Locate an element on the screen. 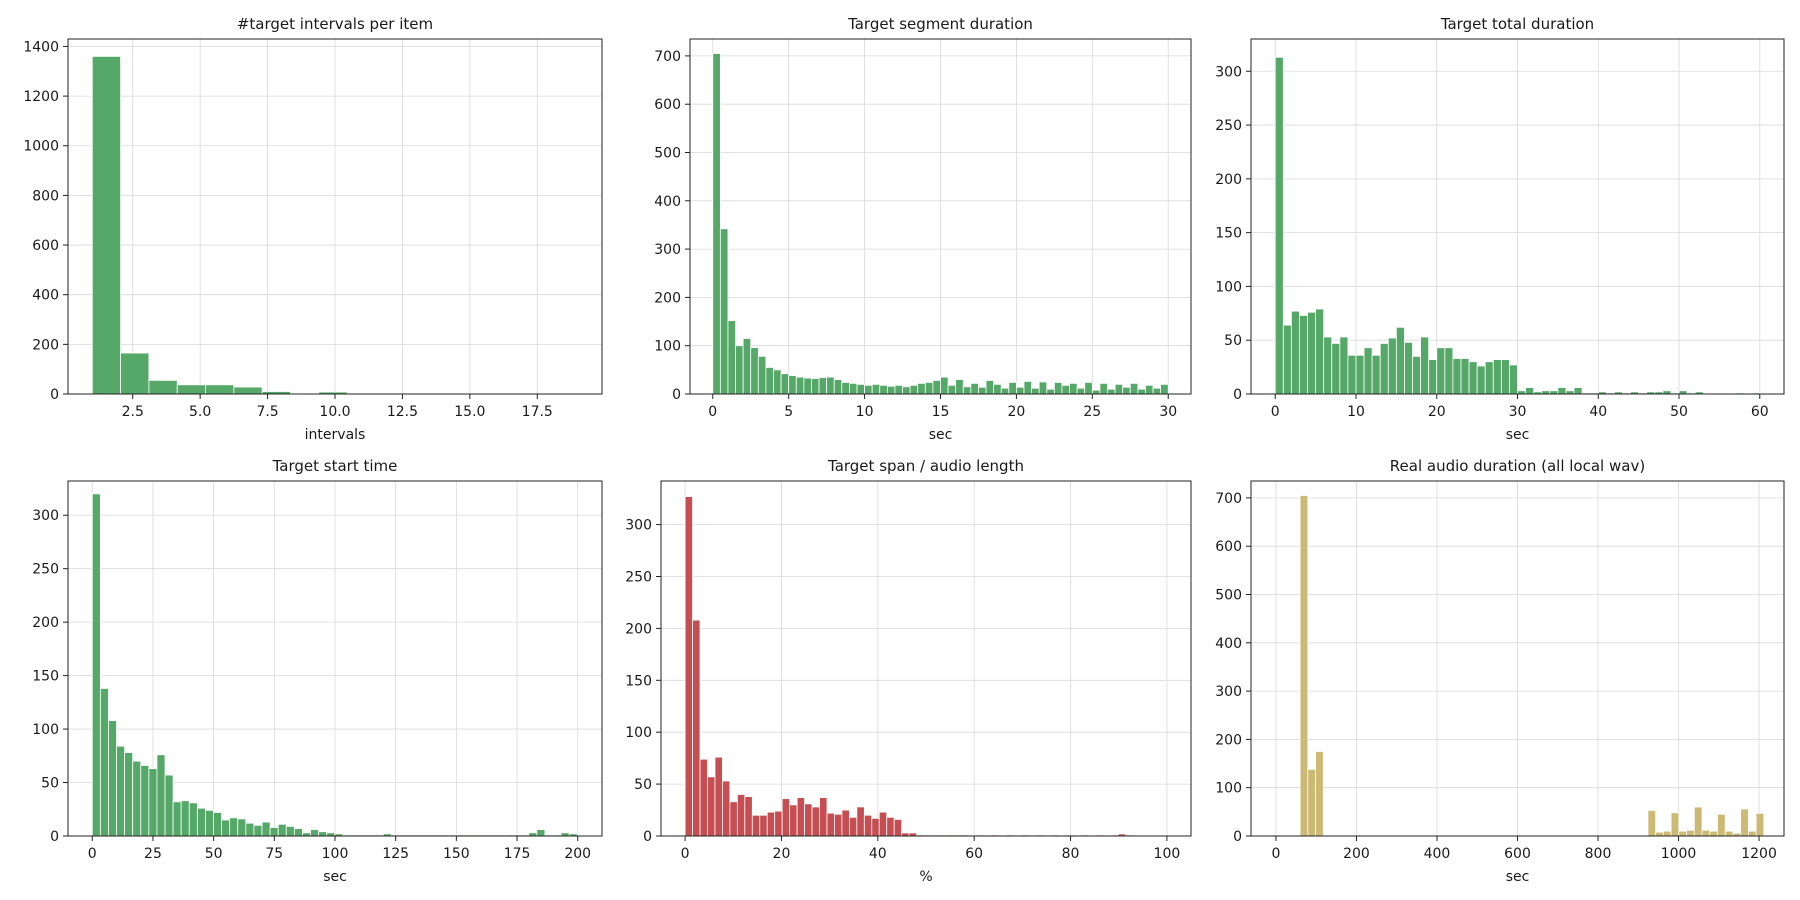  x-tick-label: 2.5 is located at coordinates (133, 412).